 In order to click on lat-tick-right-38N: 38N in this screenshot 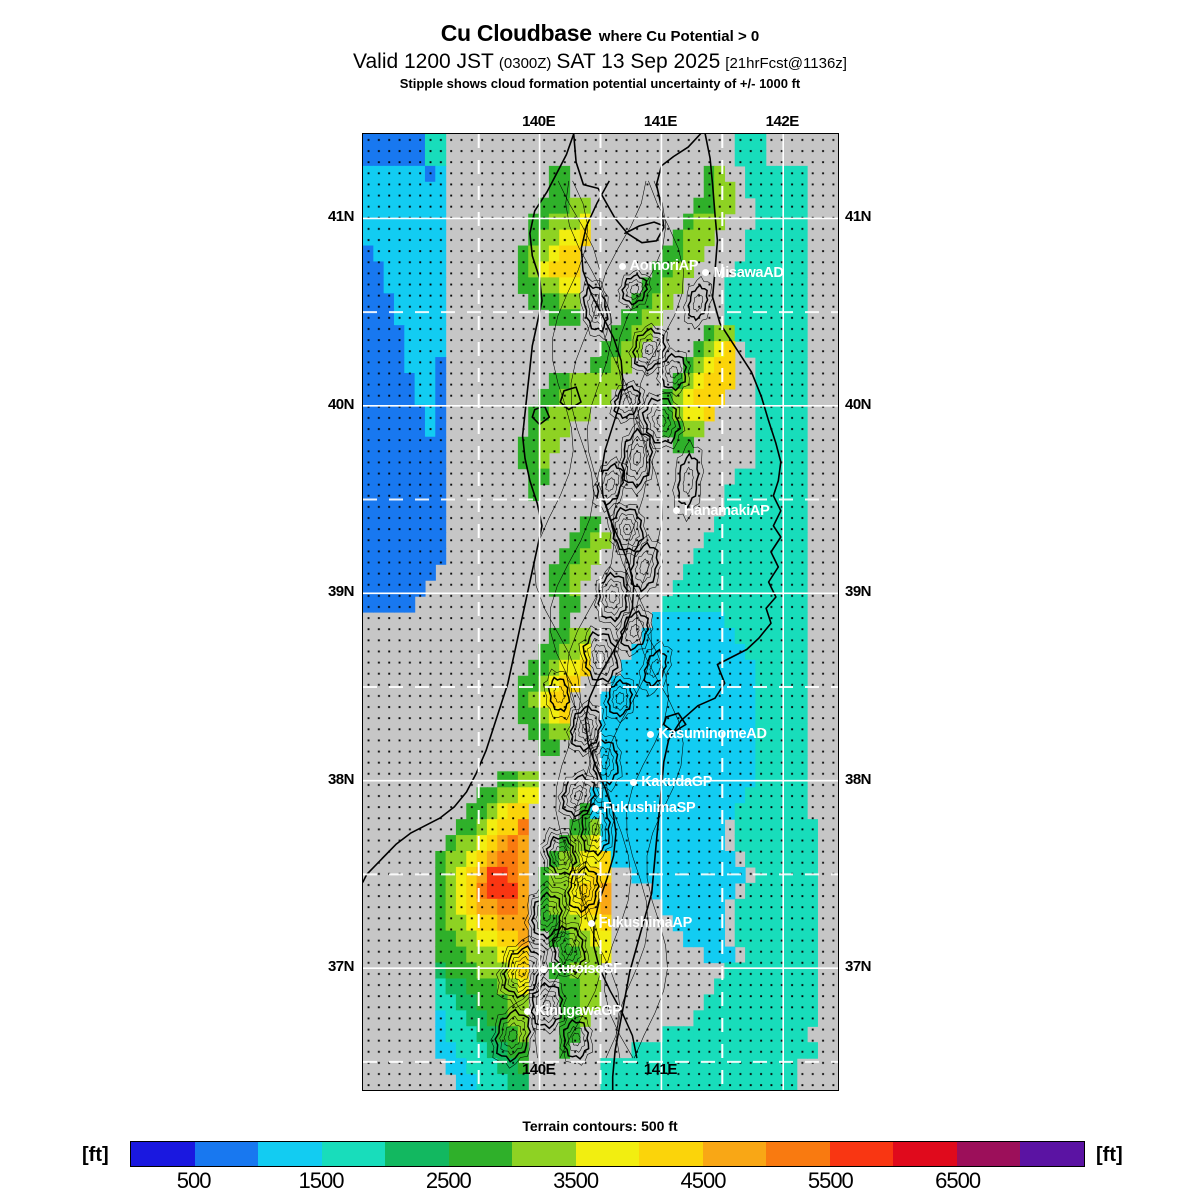, I will do `click(858, 779)`.